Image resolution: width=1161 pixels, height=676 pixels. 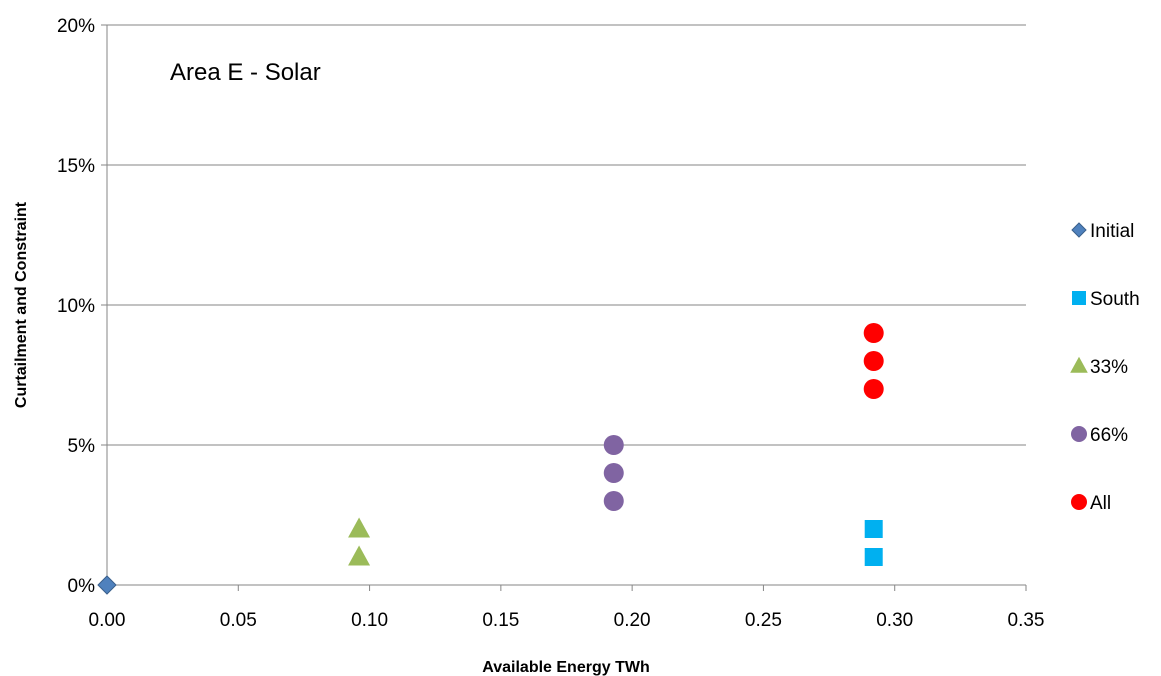 I want to click on legend-marker-south, so click(x=1079, y=298).